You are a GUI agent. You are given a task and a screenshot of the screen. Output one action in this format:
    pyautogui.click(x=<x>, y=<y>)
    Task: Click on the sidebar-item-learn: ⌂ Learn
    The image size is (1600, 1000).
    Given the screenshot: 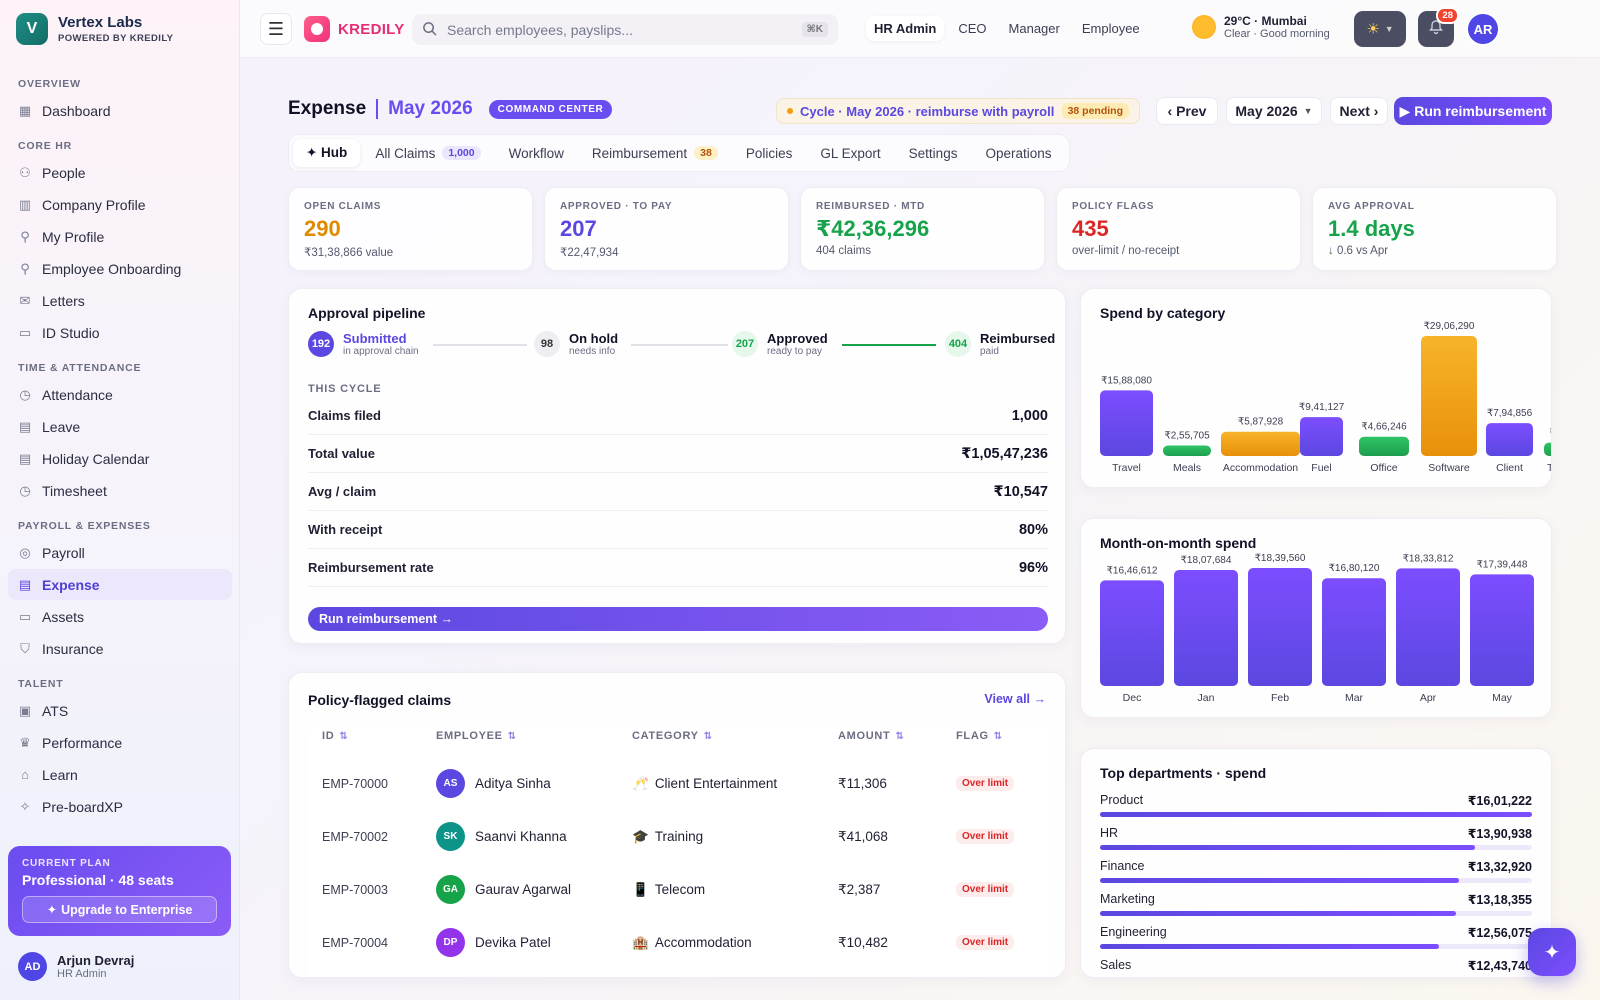 What is the action you would take?
    pyautogui.click(x=120, y=774)
    